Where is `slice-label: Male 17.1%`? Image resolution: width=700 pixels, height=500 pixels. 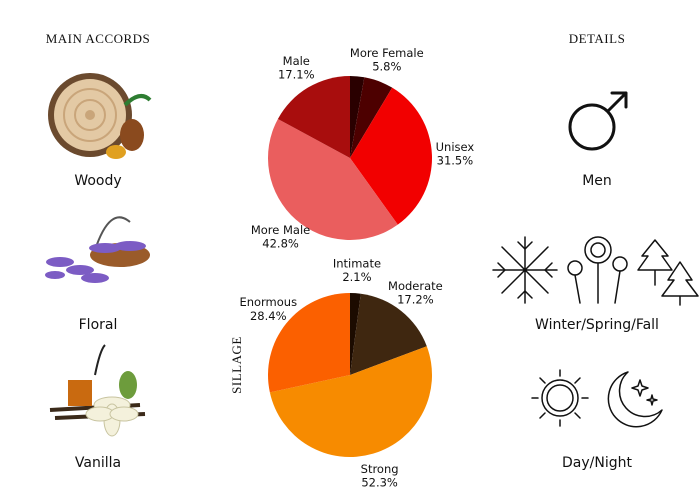
slice-label: Male 17.1% is located at coordinates (296, 67).